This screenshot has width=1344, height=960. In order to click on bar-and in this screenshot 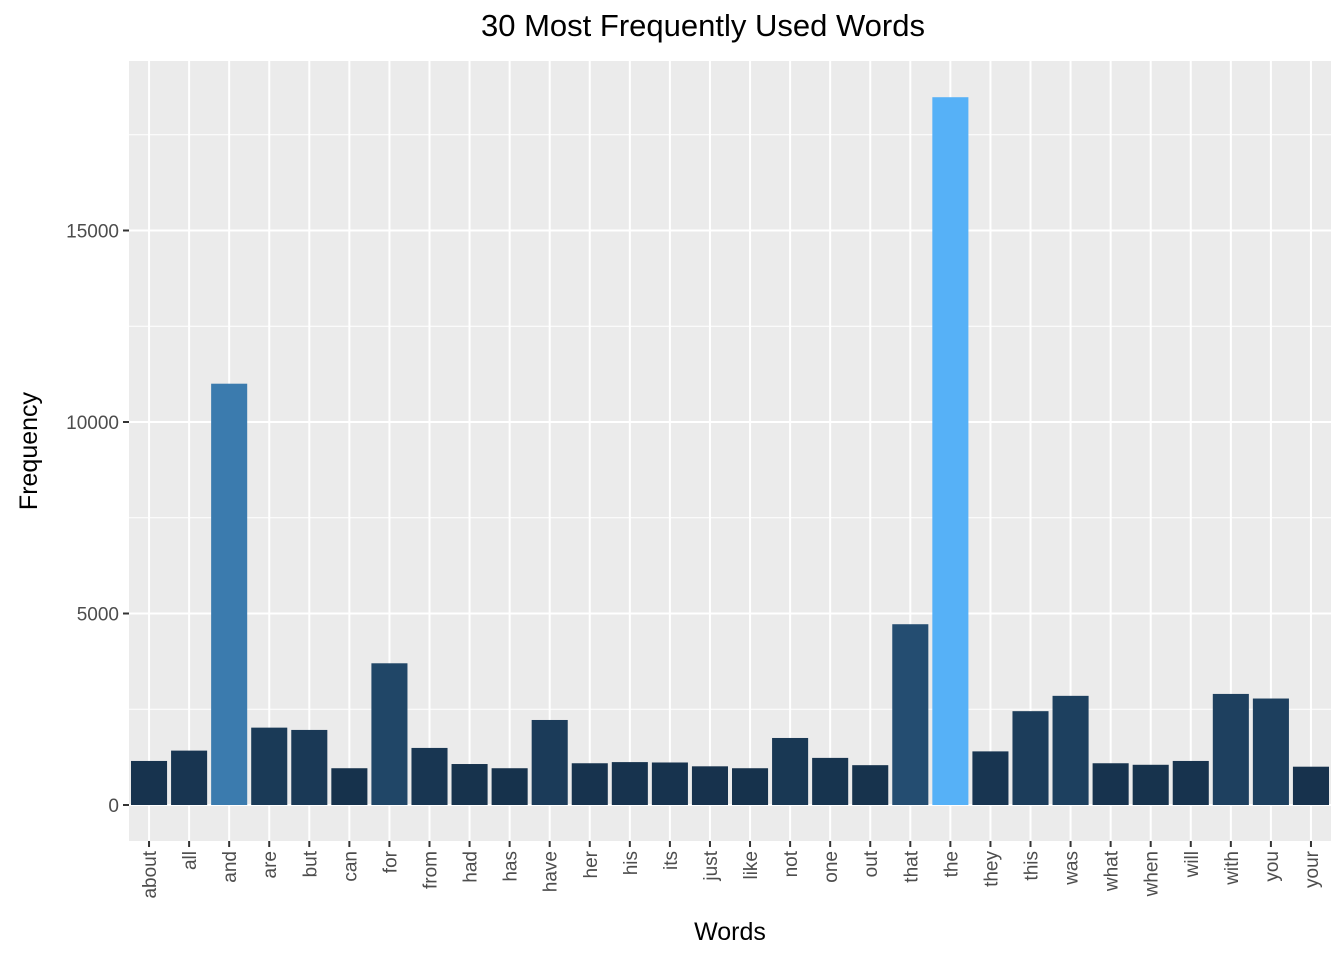, I will do `click(229, 594)`.